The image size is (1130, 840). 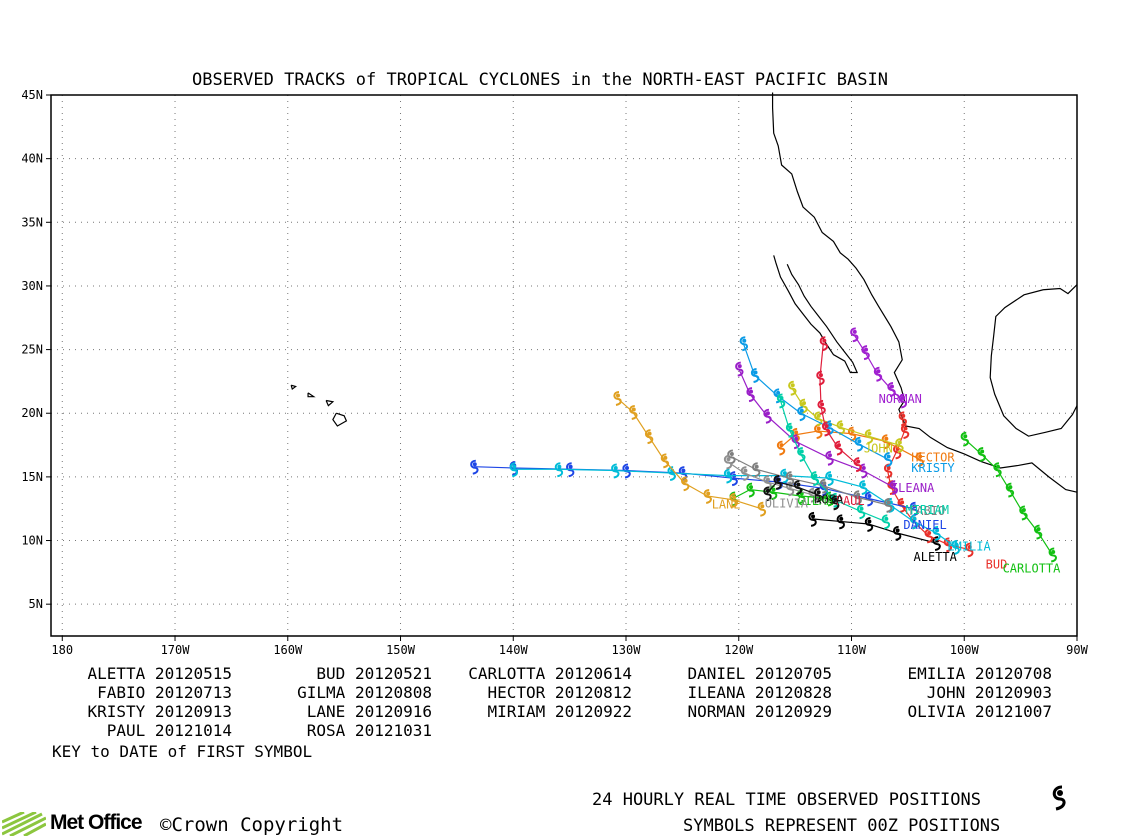 What do you see at coordinates (550, 673) in the screenshot?
I see `key-entry: CARLOTTA 20120614` at bounding box center [550, 673].